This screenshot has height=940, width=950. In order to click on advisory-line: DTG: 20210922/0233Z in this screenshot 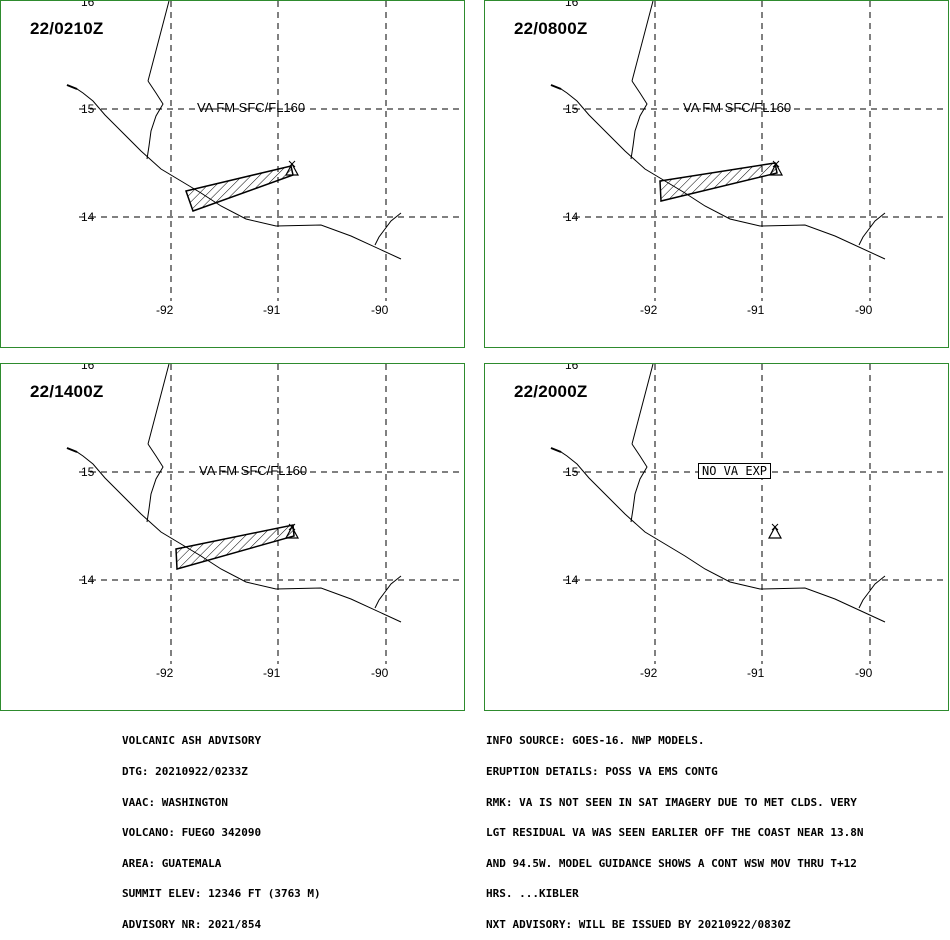, I will do `click(185, 772)`.